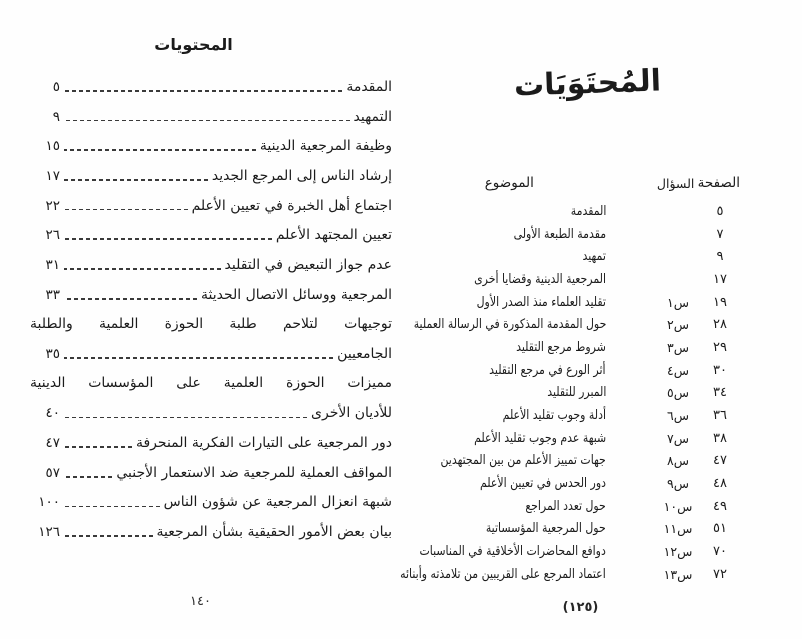 The image size is (802, 639). What do you see at coordinates (296, 294) in the screenshot?
I see `toc-entry-title: المرجعية ووسائل الاتصال الحديثة` at bounding box center [296, 294].